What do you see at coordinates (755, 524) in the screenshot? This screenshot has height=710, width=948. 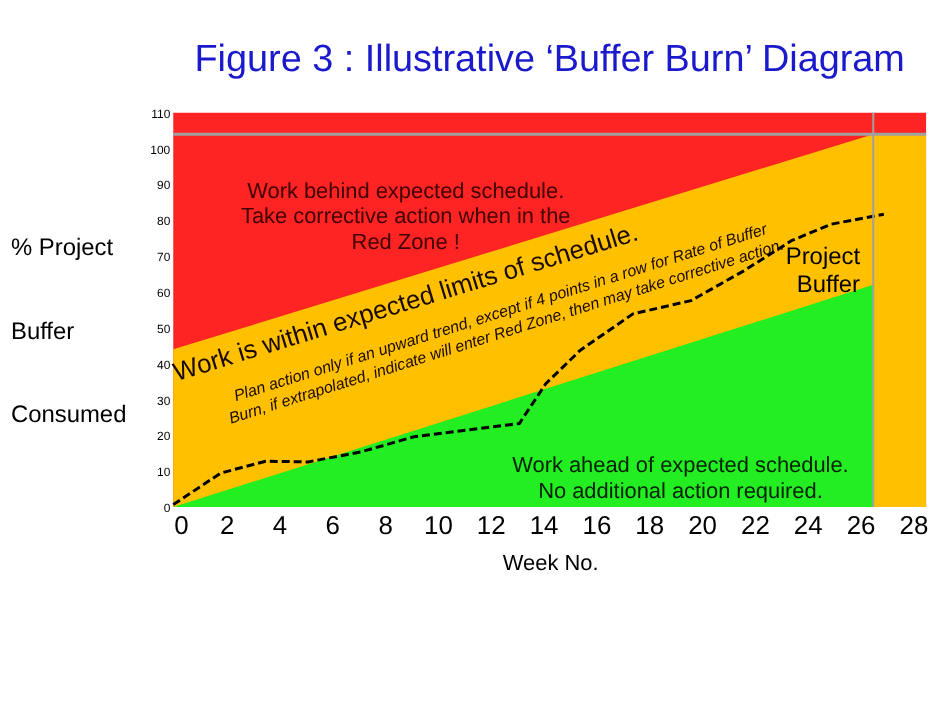 I see `x-tick-label: 22` at bounding box center [755, 524].